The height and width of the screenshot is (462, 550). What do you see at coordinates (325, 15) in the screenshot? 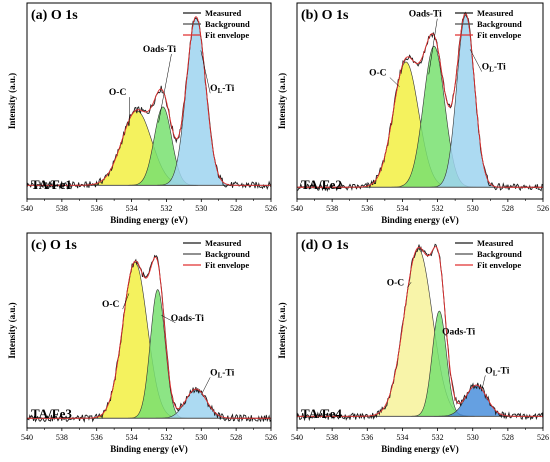
I see `panel-label: (b) O 1s` at bounding box center [325, 15].